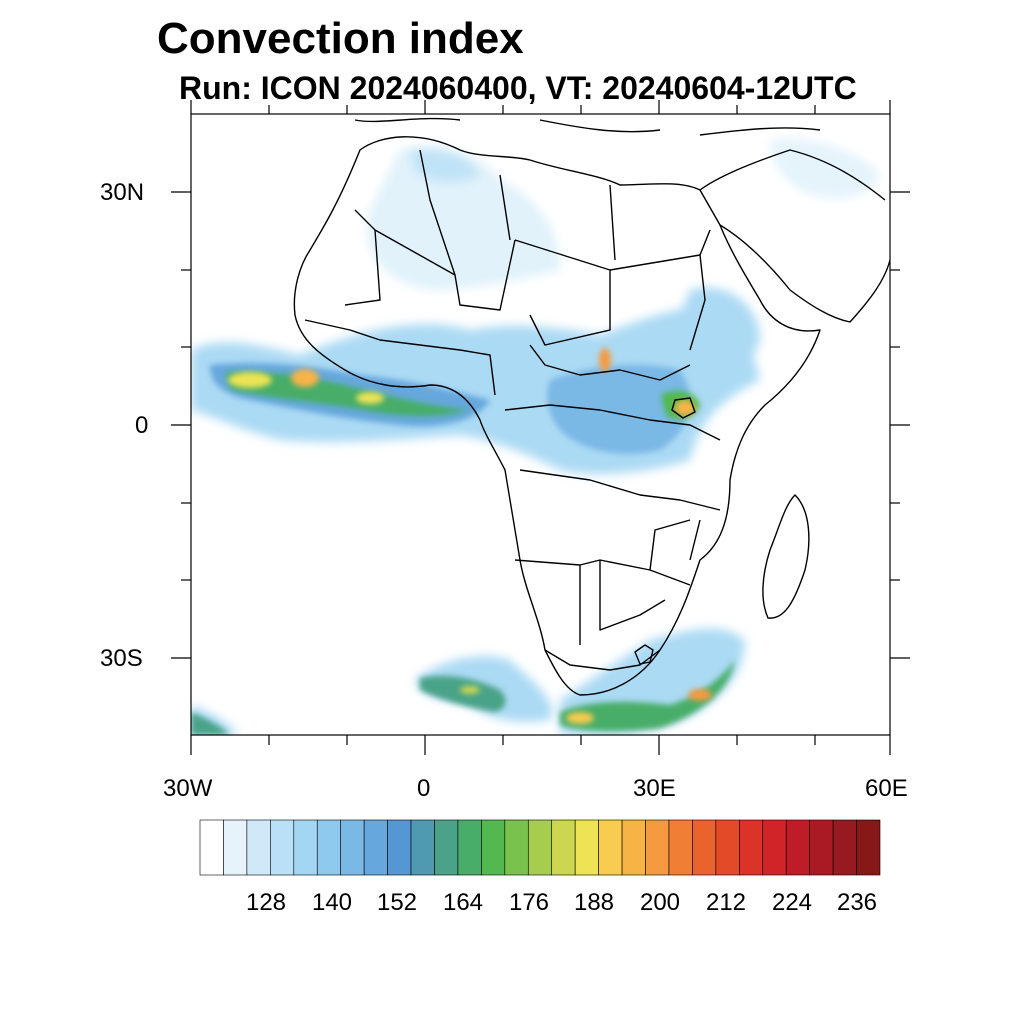  Describe the element at coordinates (518, 88) in the screenshot. I see `page-subtitle: Run: ICON 2024060400, VT: 20240604-12UTC` at that location.